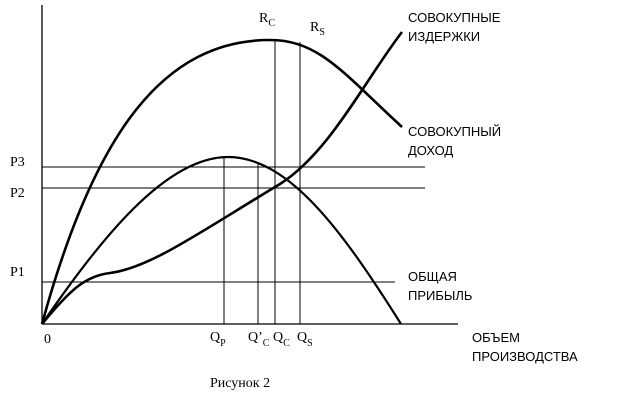  Describe the element at coordinates (17, 162) in the screenshot. I see `p3-label: P3` at that location.